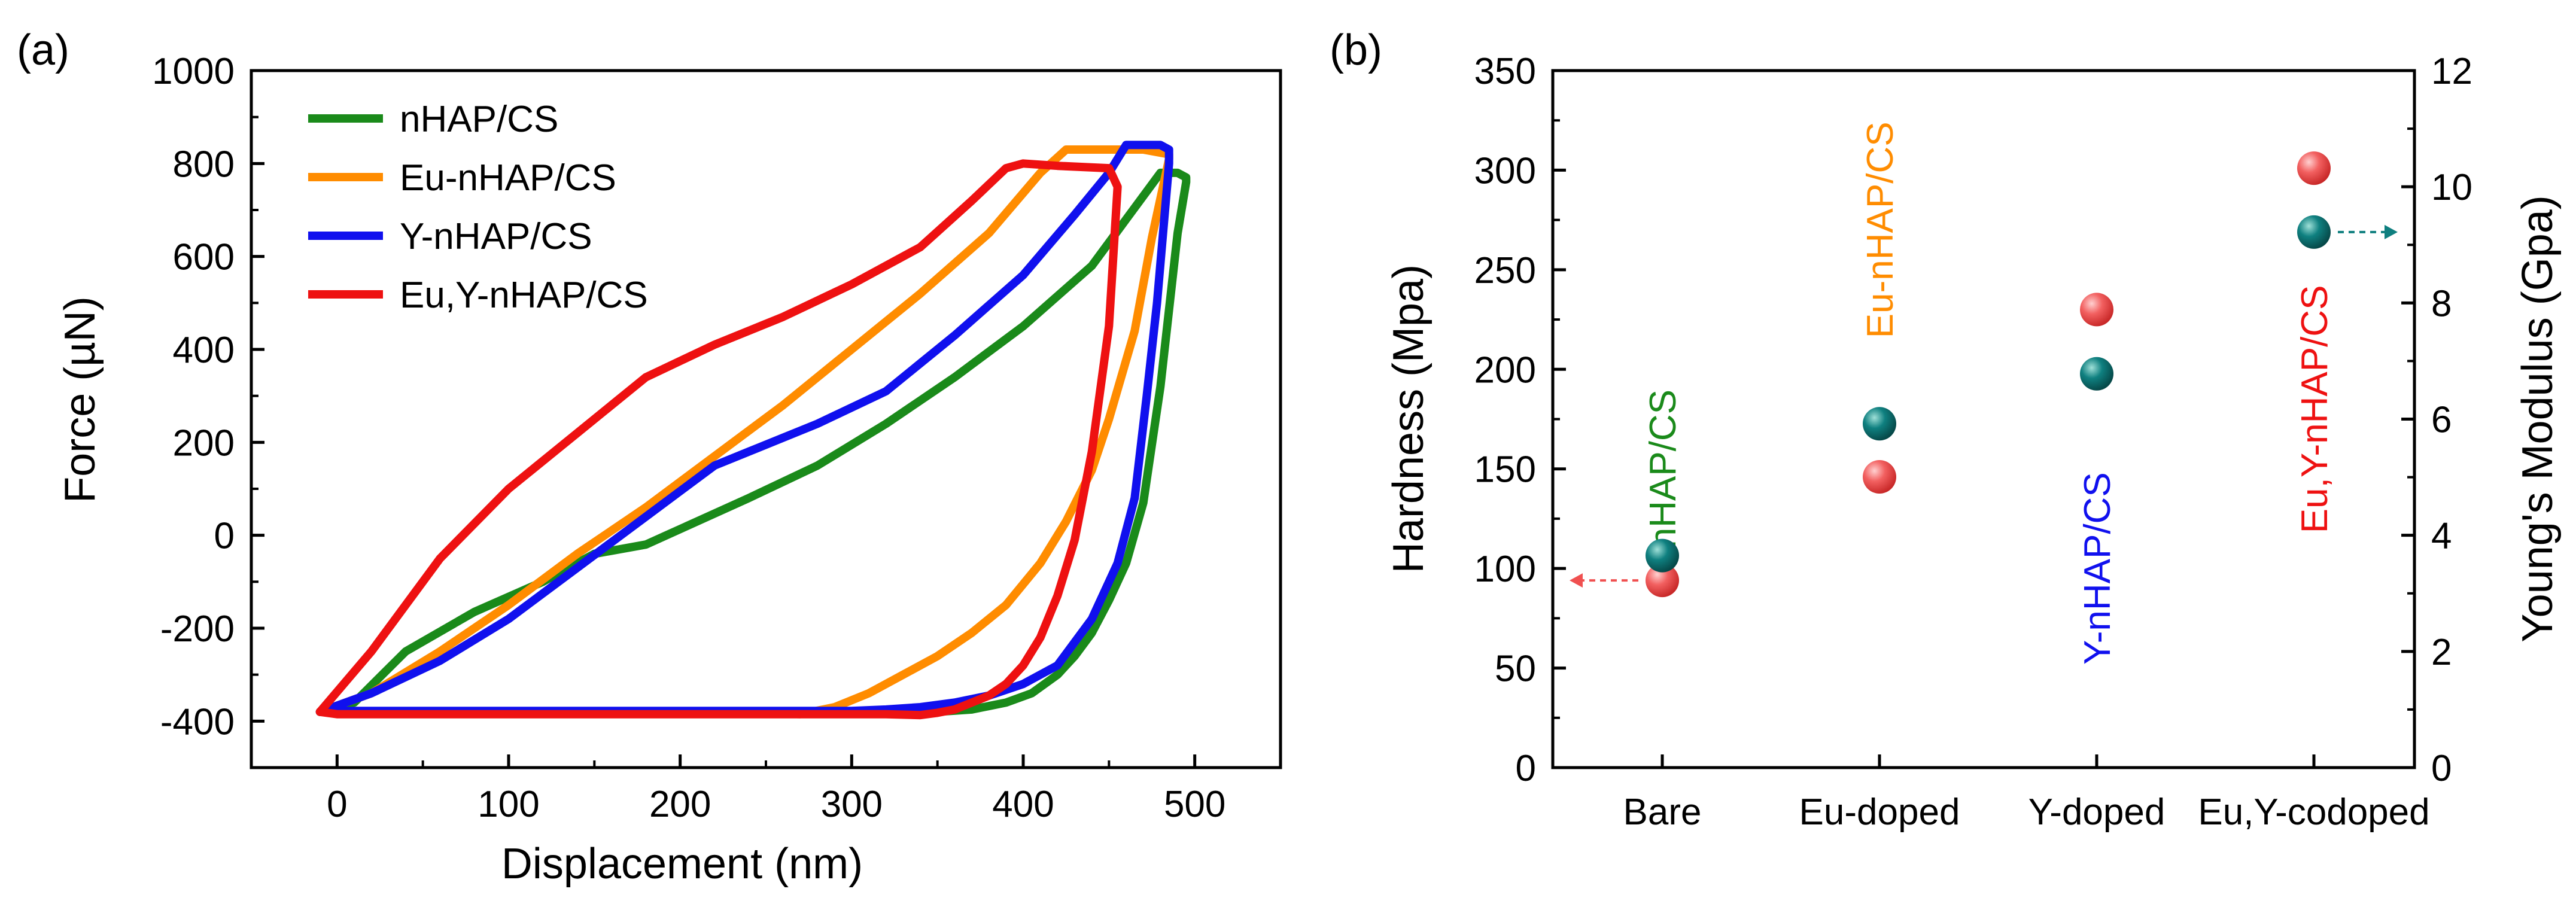  What do you see at coordinates (852, 804) in the screenshot?
I see `x-tick-label-3: 300` at bounding box center [852, 804].